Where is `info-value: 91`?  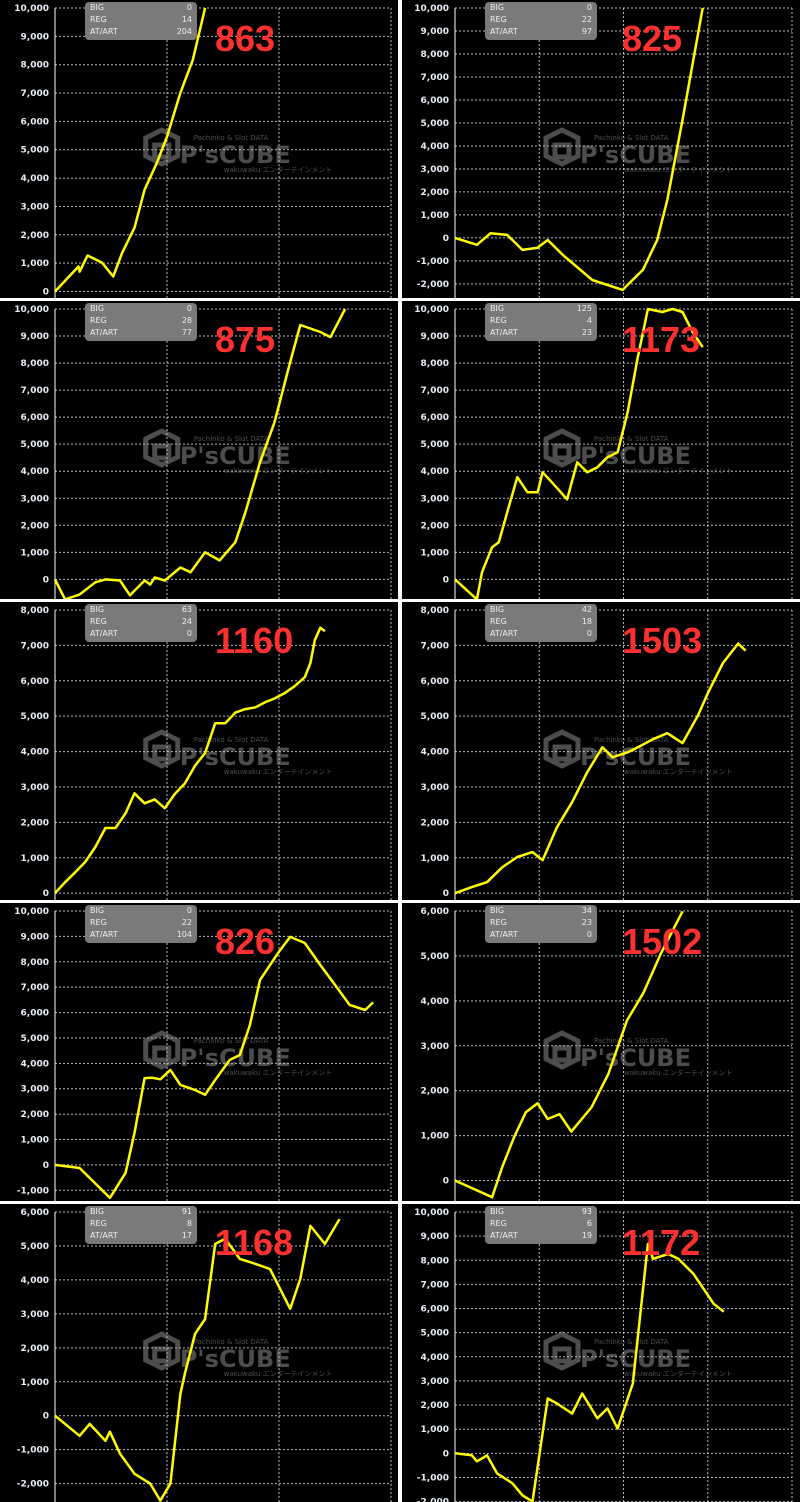 info-value: 91 is located at coordinates (187, 1212).